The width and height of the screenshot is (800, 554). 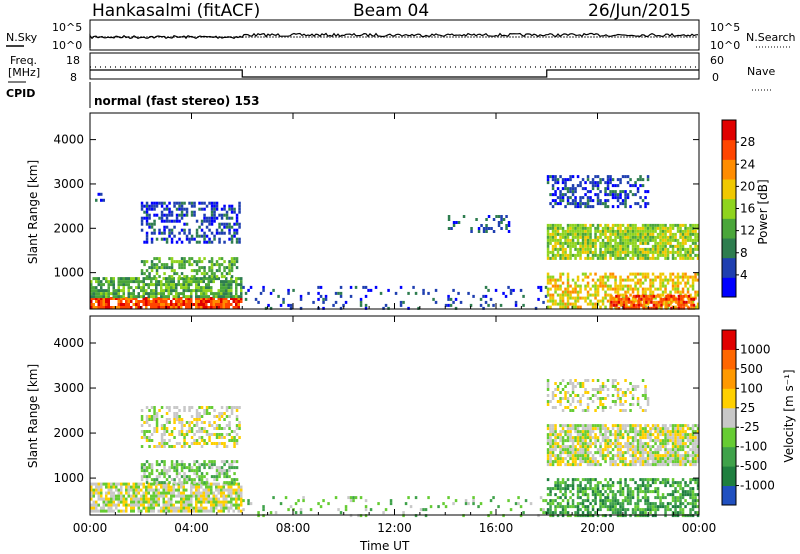 What do you see at coordinates (394, 73) in the screenshot?
I see `freq-series` at bounding box center [394, 73].